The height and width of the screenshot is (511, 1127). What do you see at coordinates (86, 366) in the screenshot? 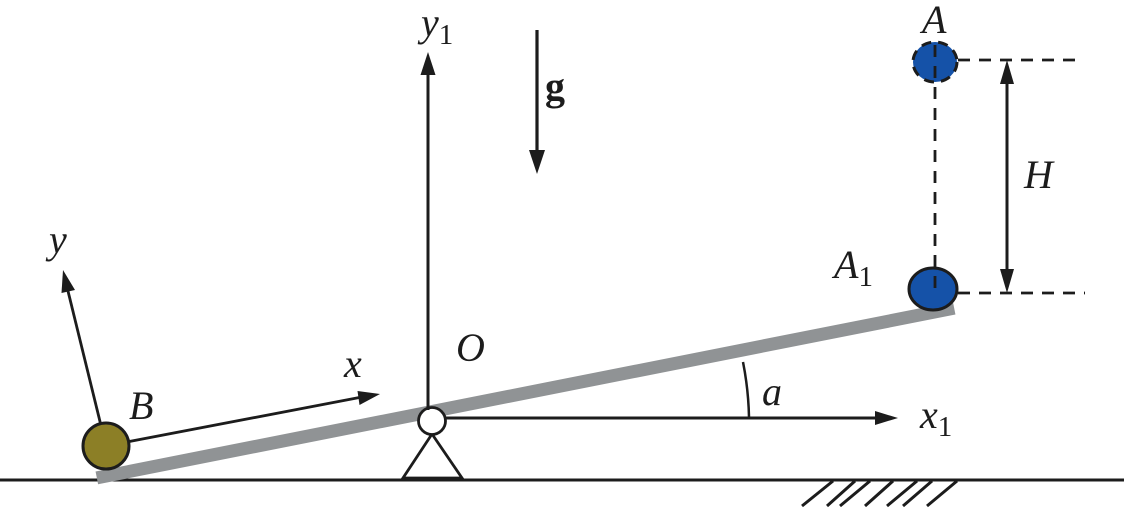
I see `body-y-axis-line` at bounding box center [86, 366].